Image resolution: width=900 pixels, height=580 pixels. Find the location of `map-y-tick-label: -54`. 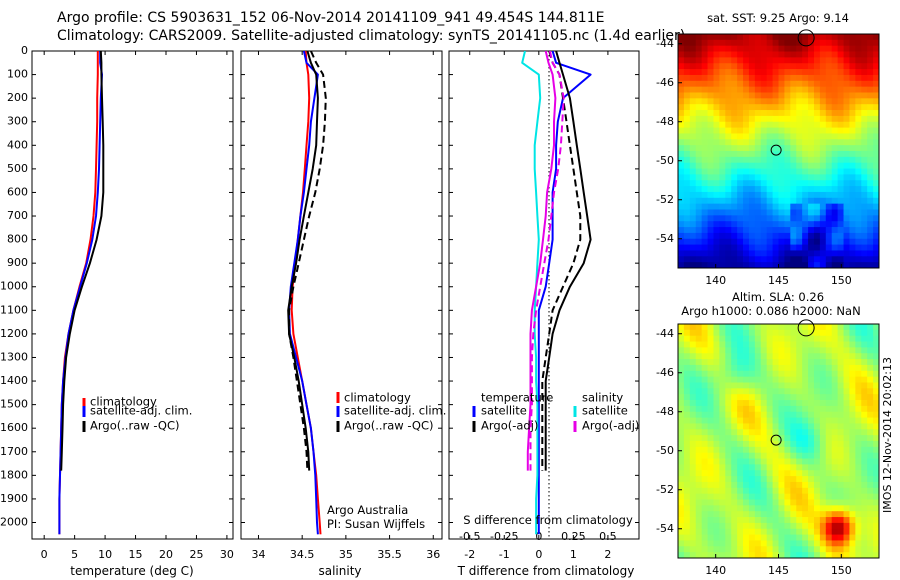

map-y-tick-label: -54 is located at coordinates (665, 528).